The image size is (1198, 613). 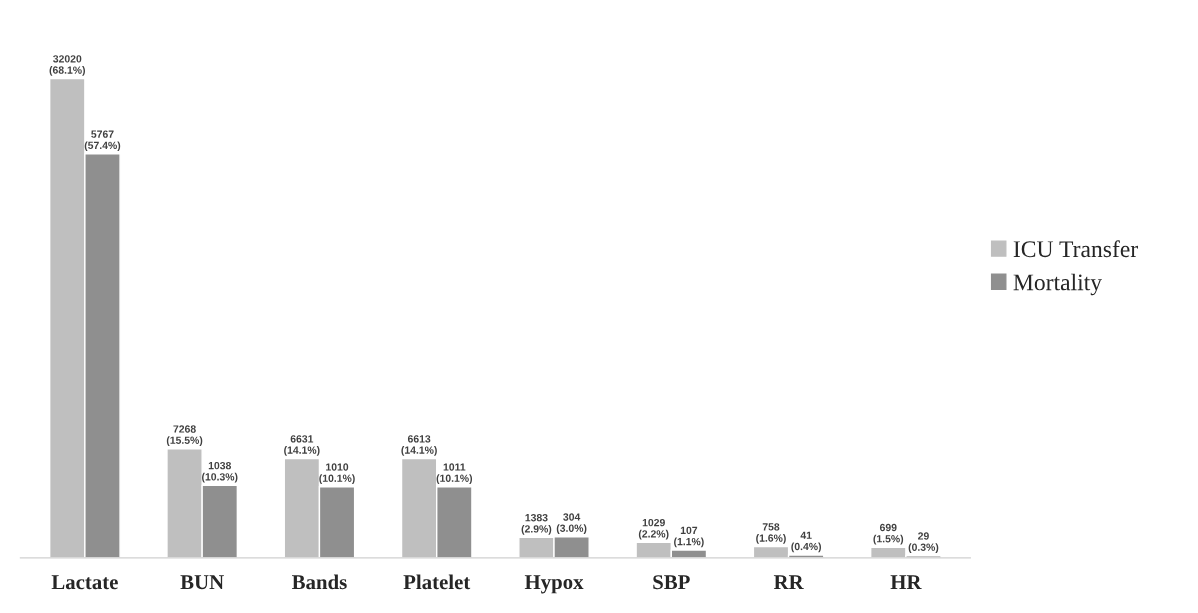 What do you see at coordinates (102, 141) in the screenshot?
I see `data-label: 5767 (57.4%)` at bounding box center [102, 141].